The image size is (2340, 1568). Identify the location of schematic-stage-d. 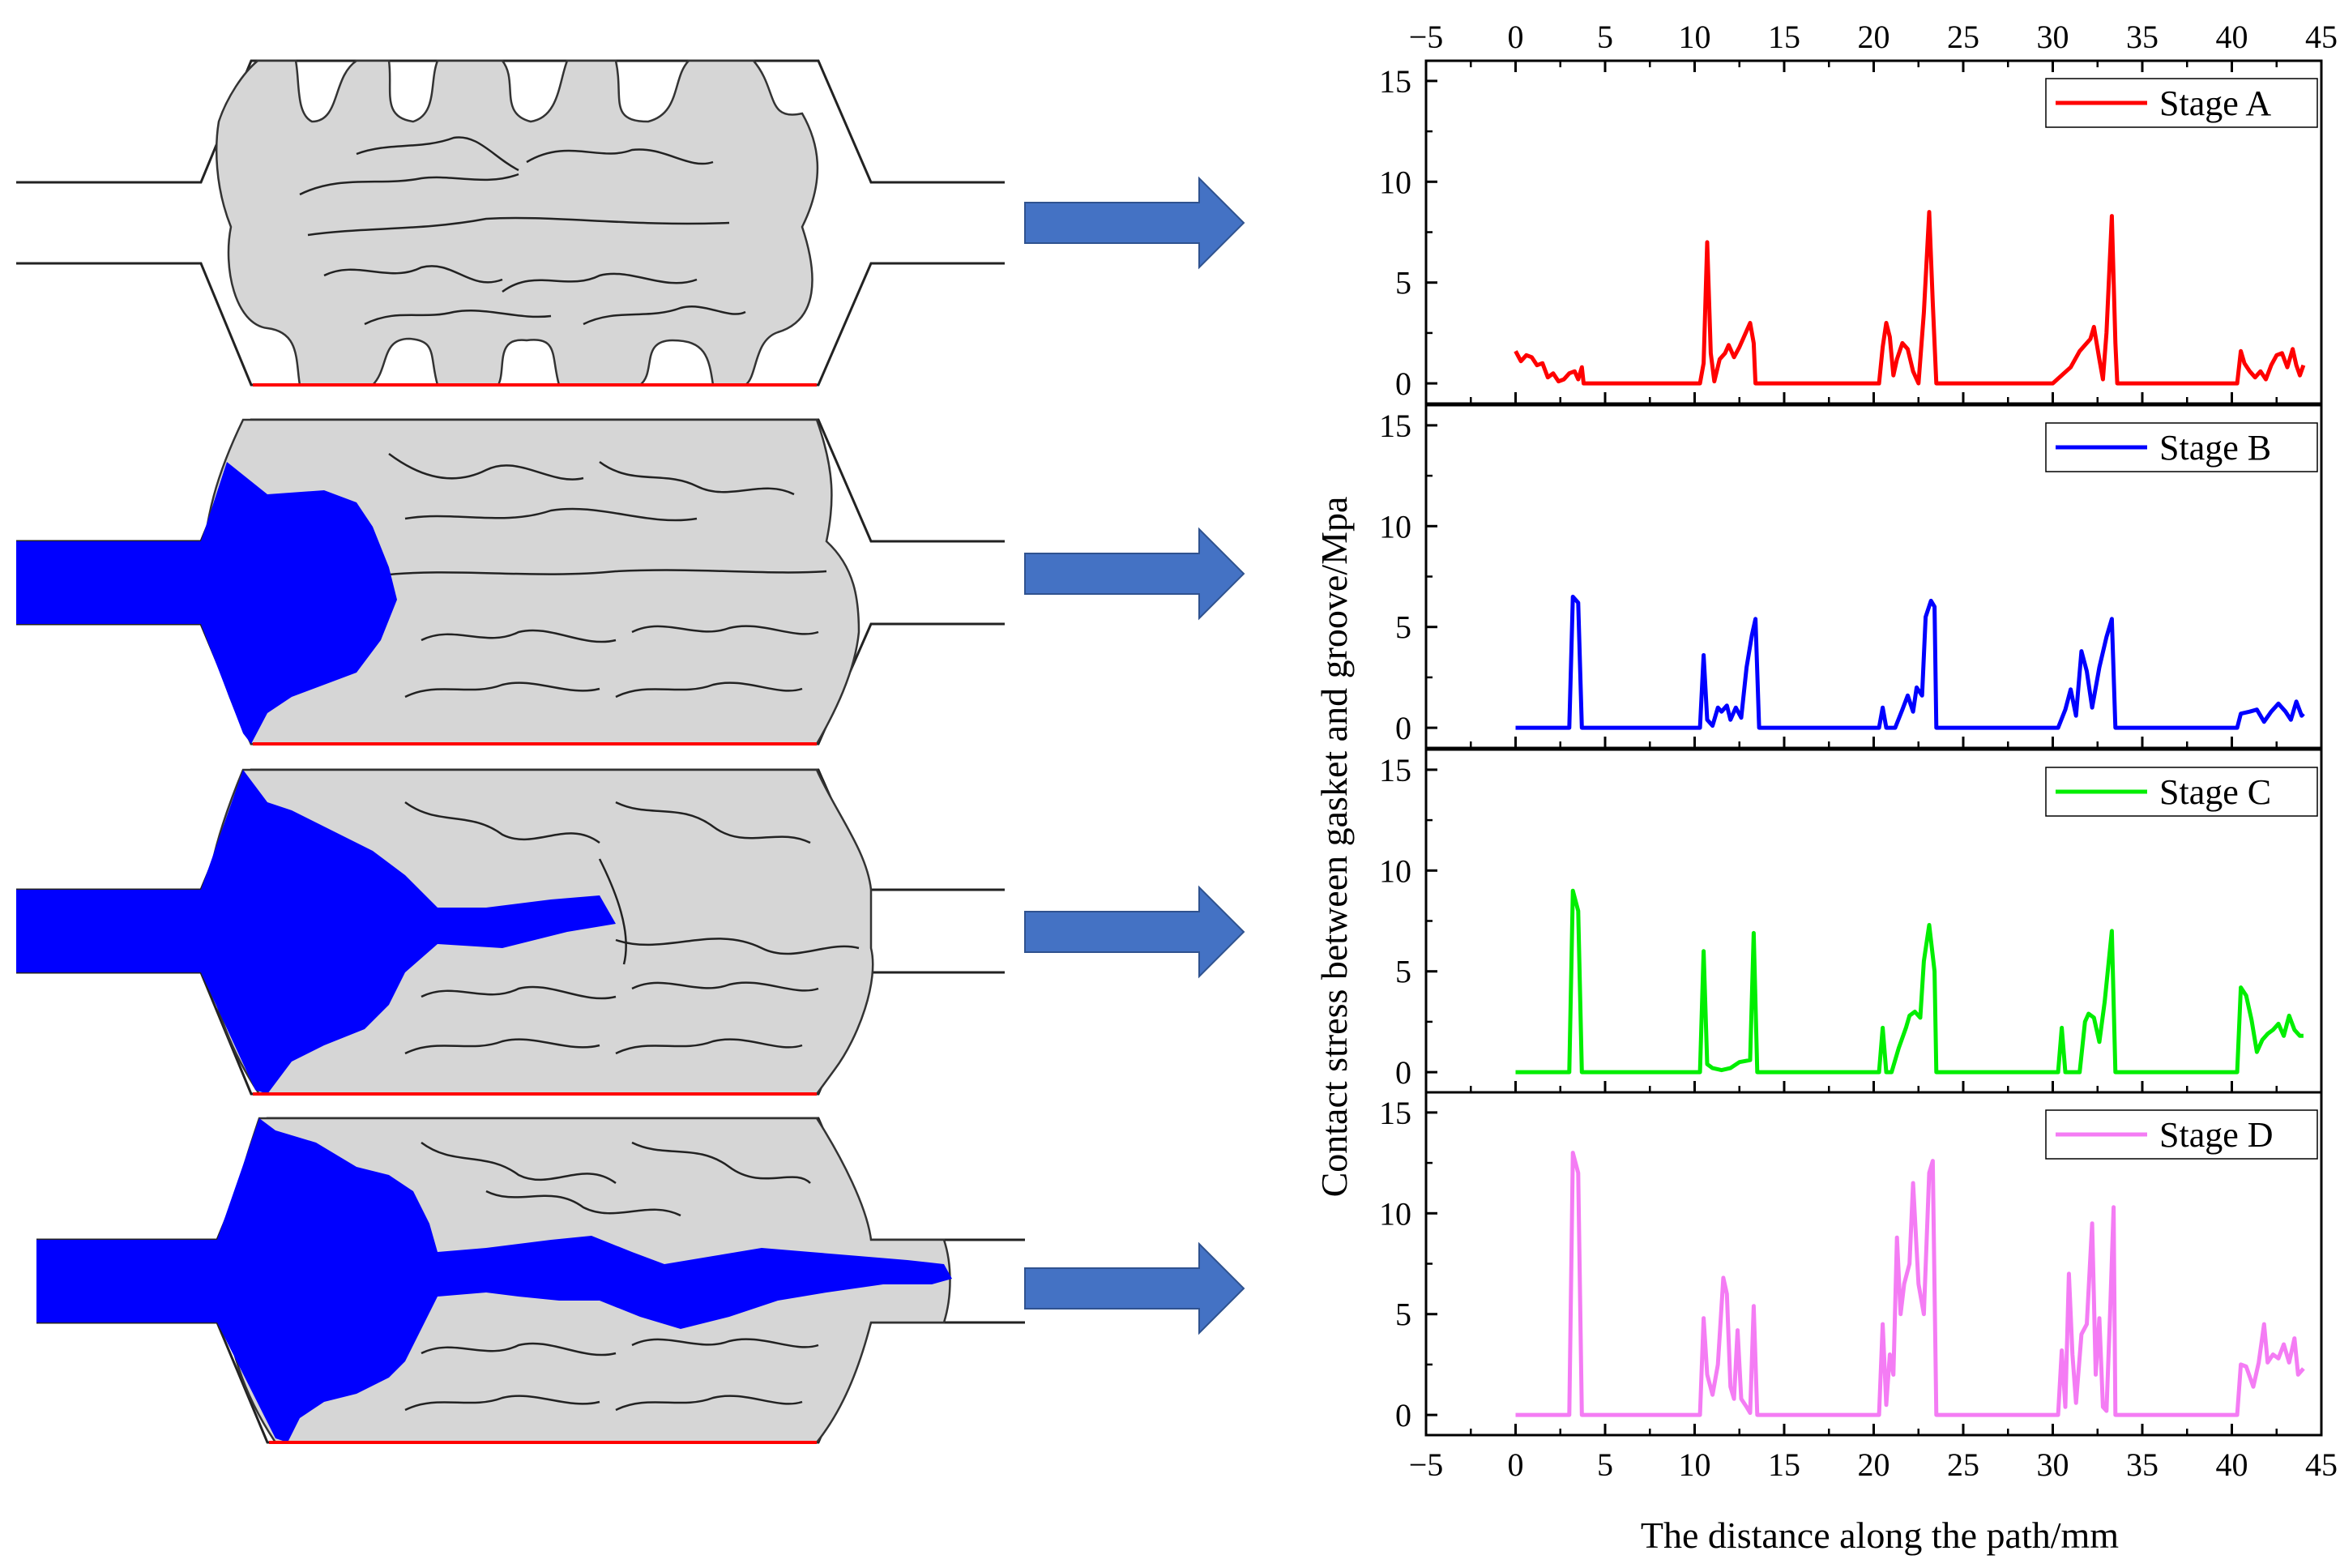
(531, 1281).